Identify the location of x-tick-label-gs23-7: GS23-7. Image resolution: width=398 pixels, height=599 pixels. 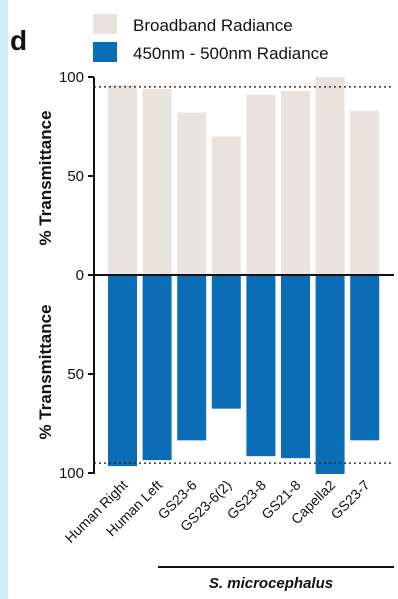
(350, 500).